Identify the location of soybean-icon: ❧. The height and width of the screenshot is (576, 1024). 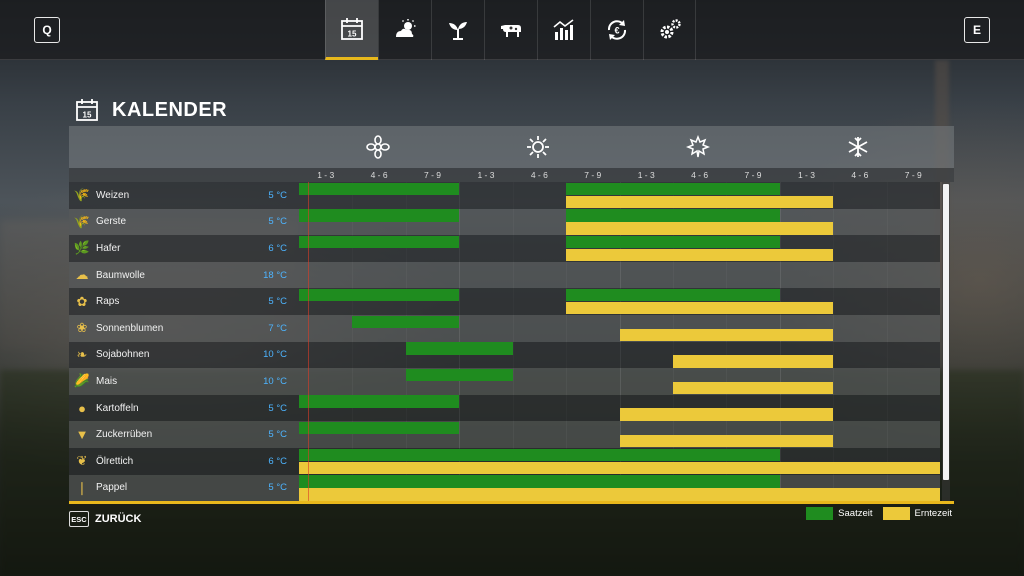
(82, 354).